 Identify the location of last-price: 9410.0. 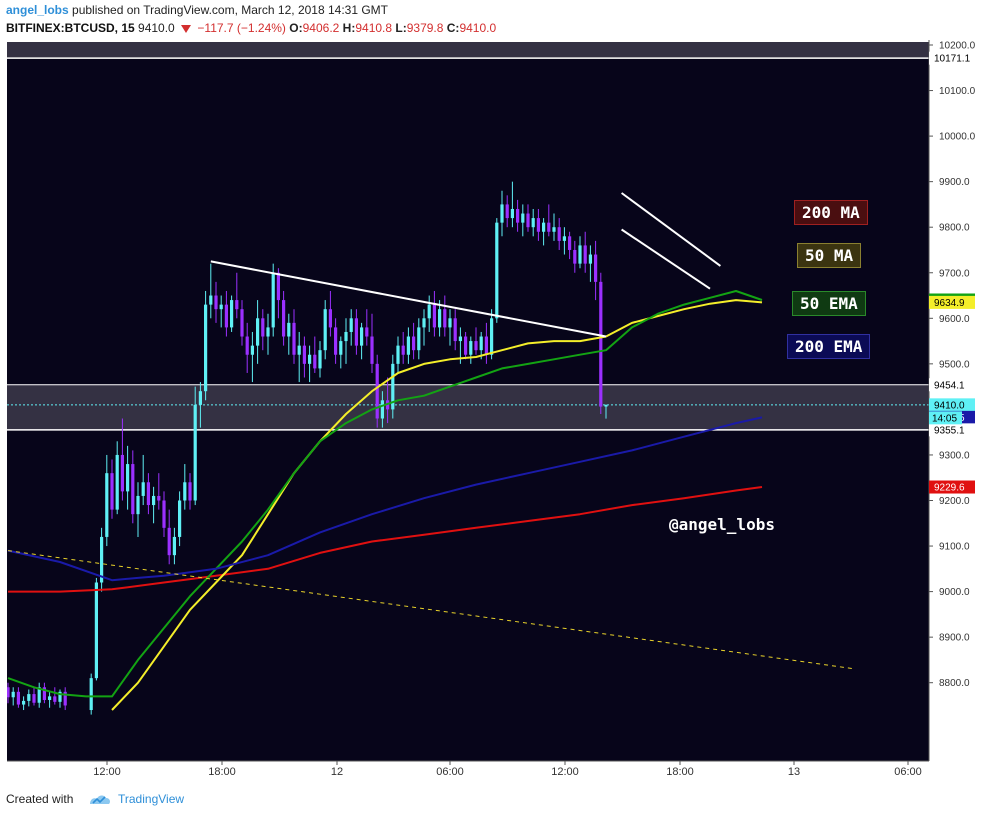
(156, 28).